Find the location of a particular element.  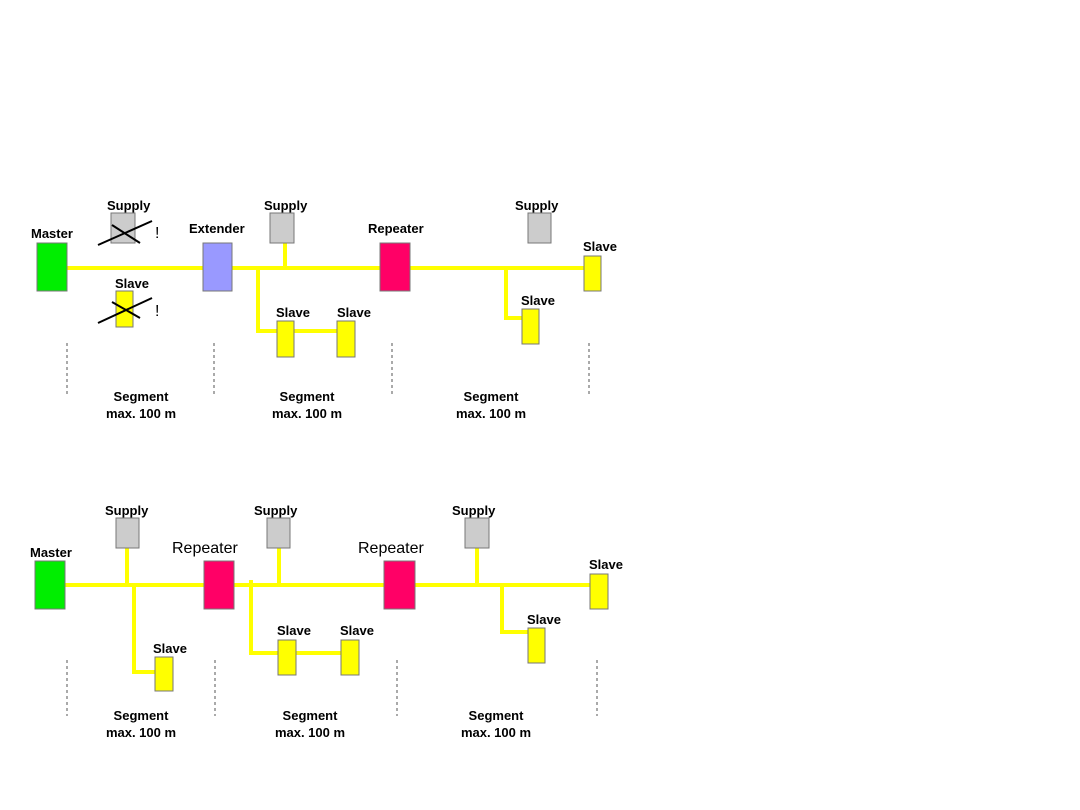

bottom-slave4-box is located at coordinates (536, 645).